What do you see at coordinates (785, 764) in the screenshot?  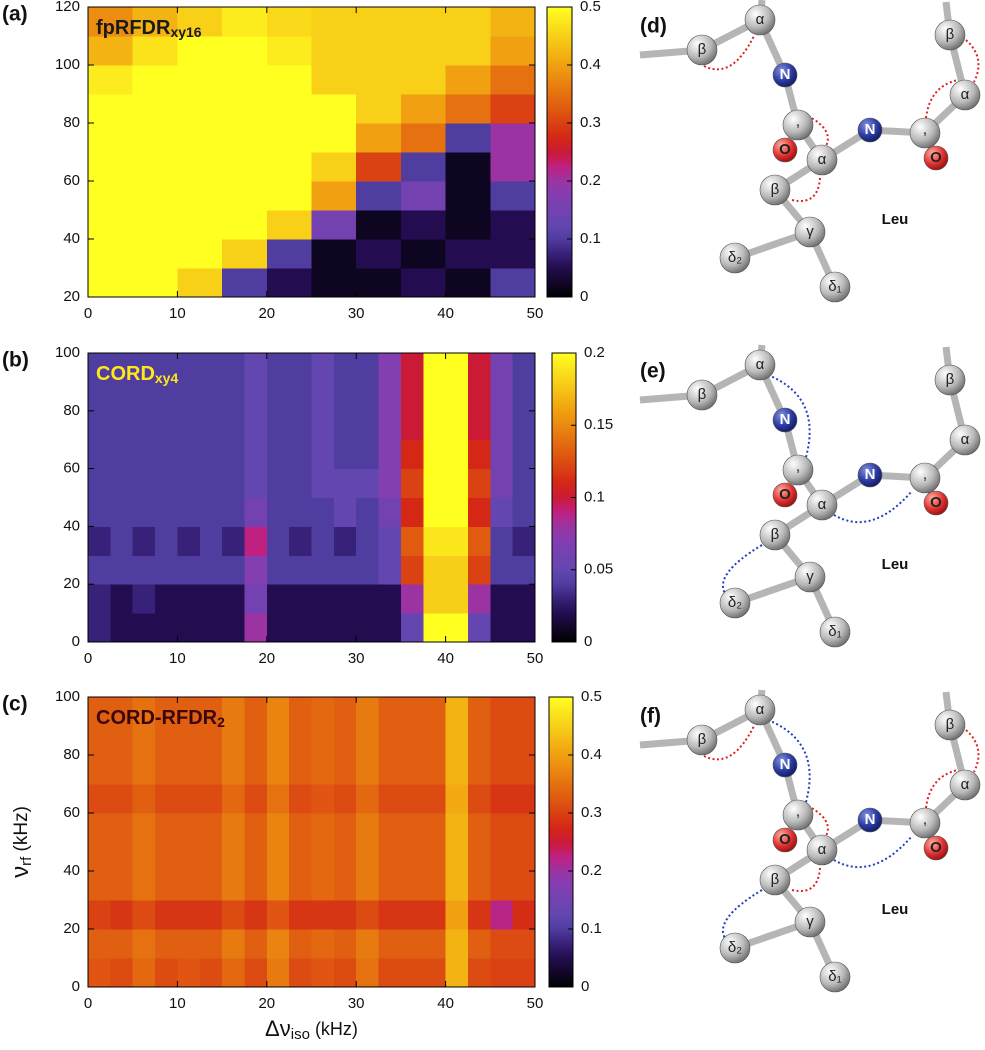 I see `atom-label: N` at bounding box center [785, 764].